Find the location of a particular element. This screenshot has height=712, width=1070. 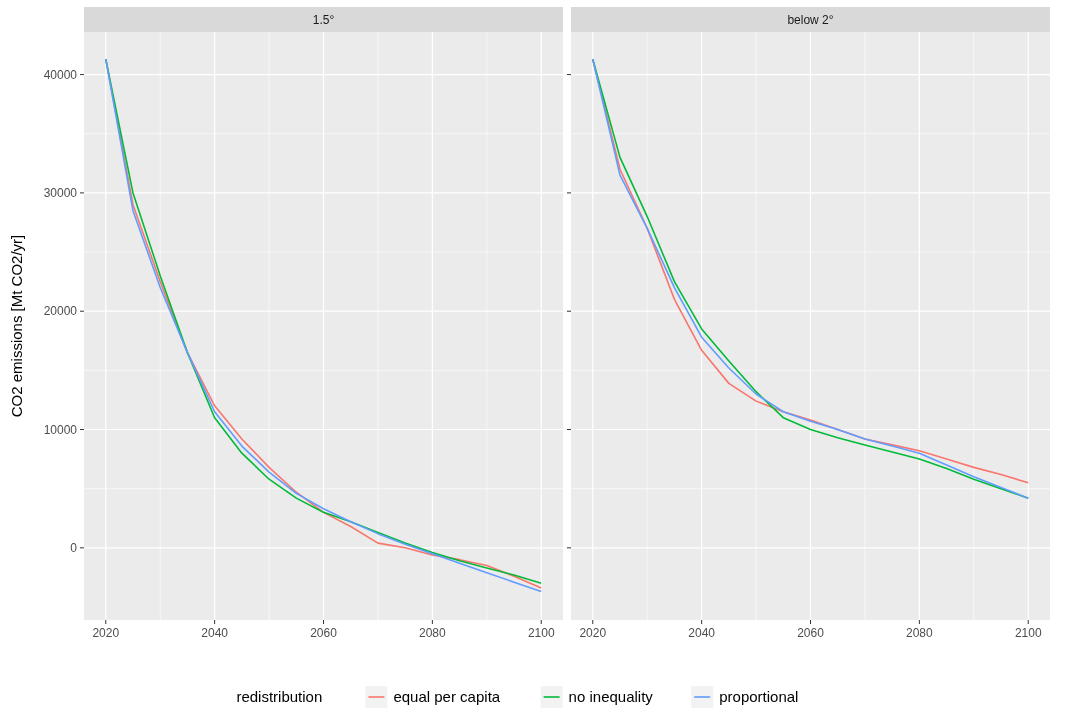

chart-title: below 2° is located at coordinates (810, 20).